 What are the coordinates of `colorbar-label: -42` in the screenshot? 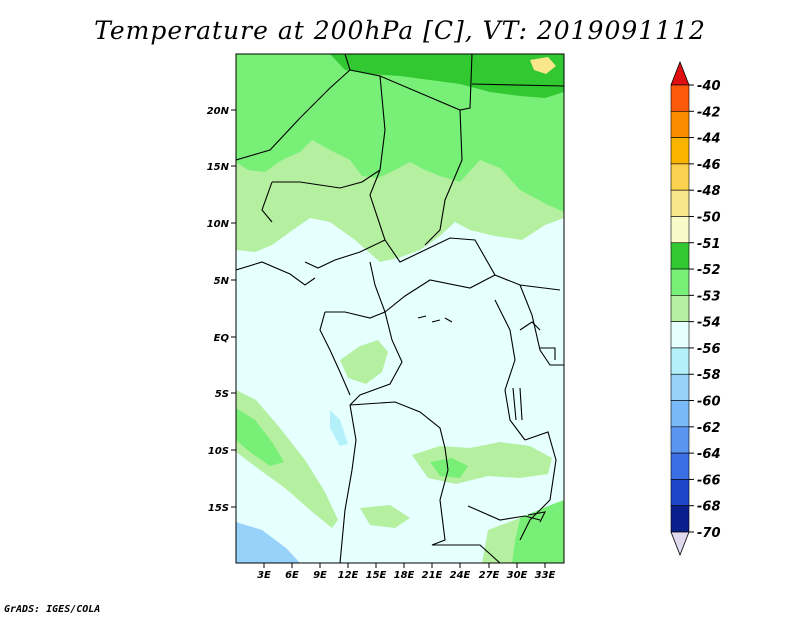 It's located at (709, 112).